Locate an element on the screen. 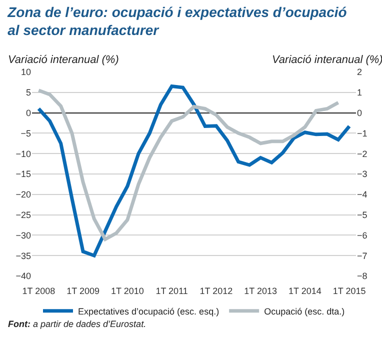 This screenshot has width=382, height=338. y2-tick-label: 0 is located at coordinates (359, 113).